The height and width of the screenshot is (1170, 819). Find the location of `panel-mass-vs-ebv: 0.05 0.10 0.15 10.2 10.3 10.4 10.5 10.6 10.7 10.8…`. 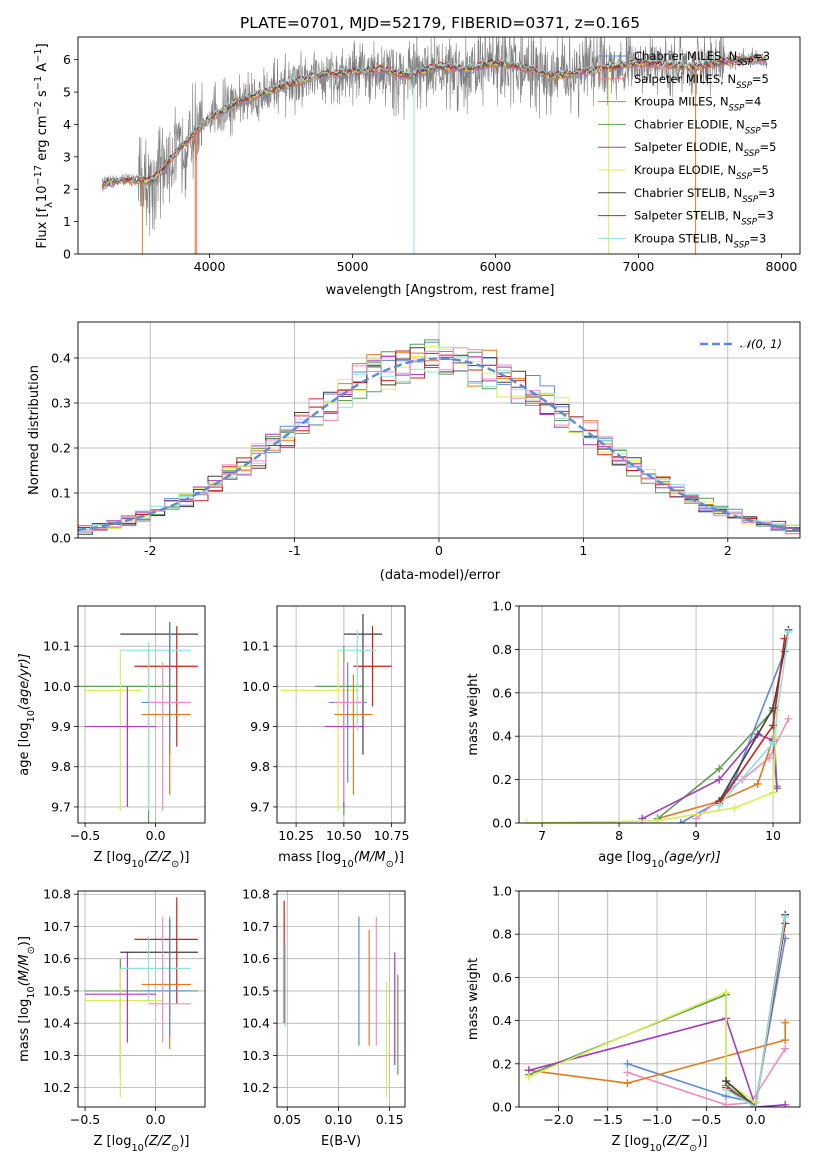

panel-mass-vs-ebv: 0.05 0.10 0.15 10.2 10.3 10.4 10.5 10.6 10.7 10.8… is located at coordinates (324, 1018).